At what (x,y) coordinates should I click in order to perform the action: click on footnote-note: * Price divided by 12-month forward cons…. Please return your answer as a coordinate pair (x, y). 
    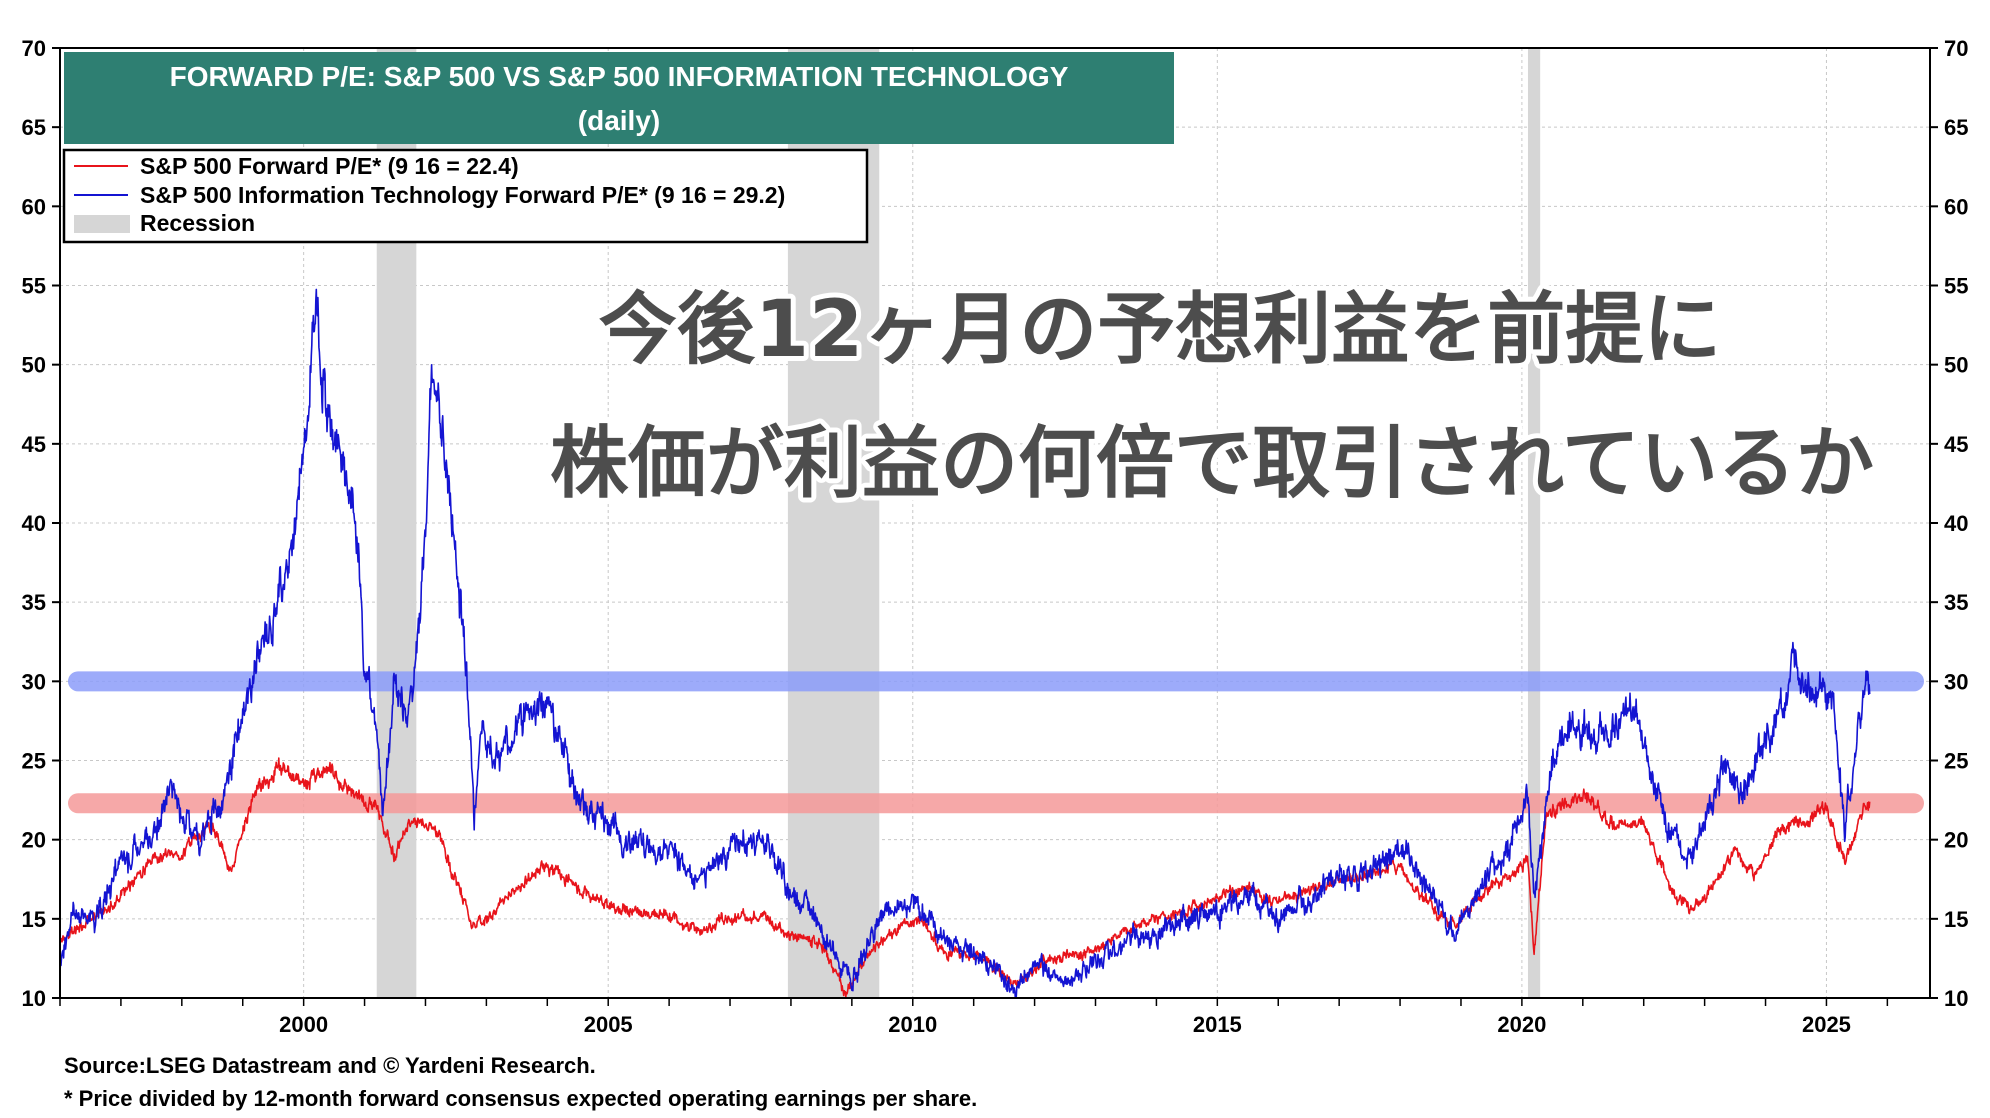
    Looking at the image, I should click on (520, 1098).